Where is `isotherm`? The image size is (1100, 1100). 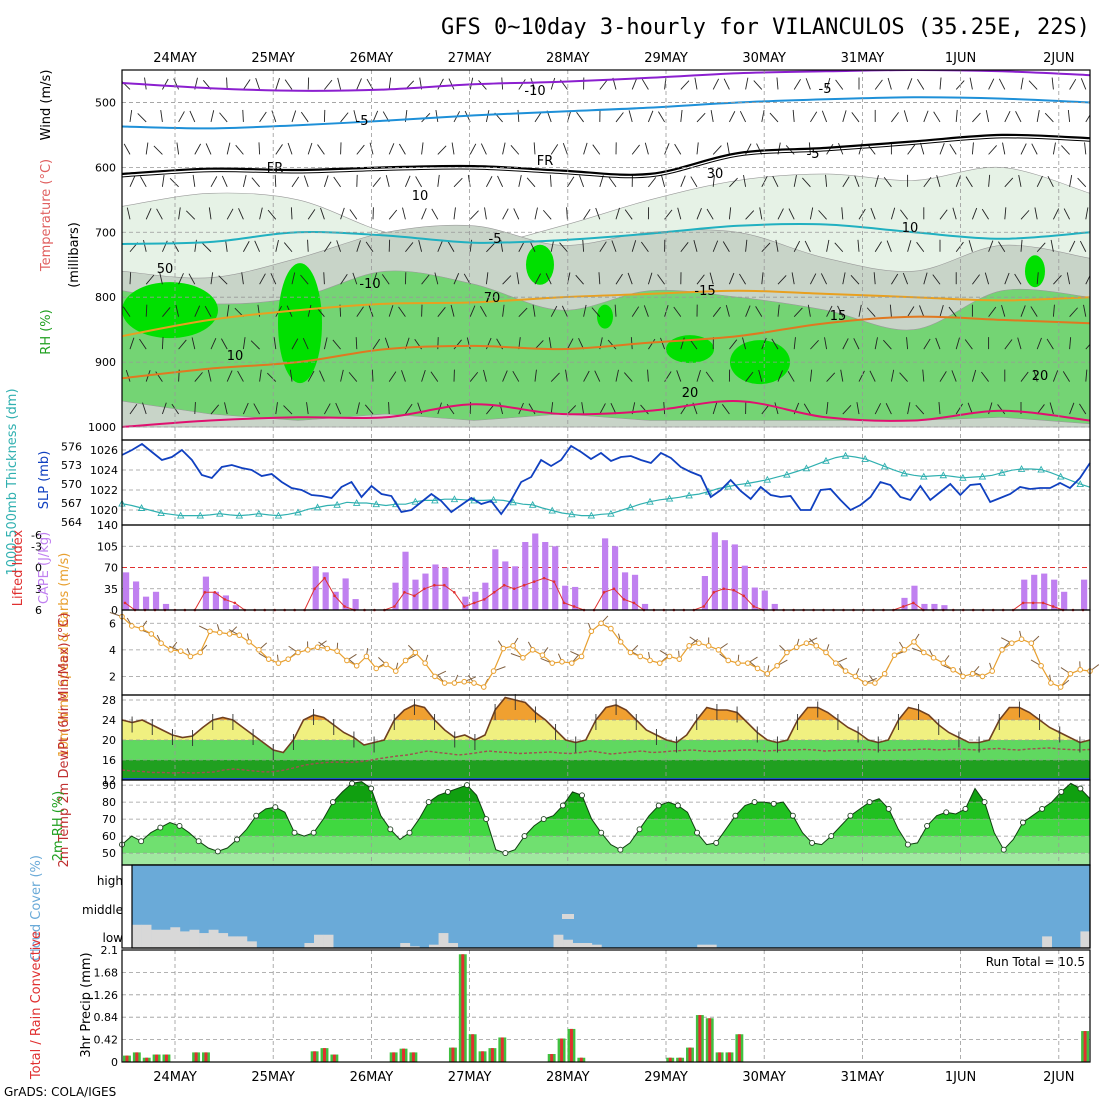
isotherm is located at coordinates (606, 154).